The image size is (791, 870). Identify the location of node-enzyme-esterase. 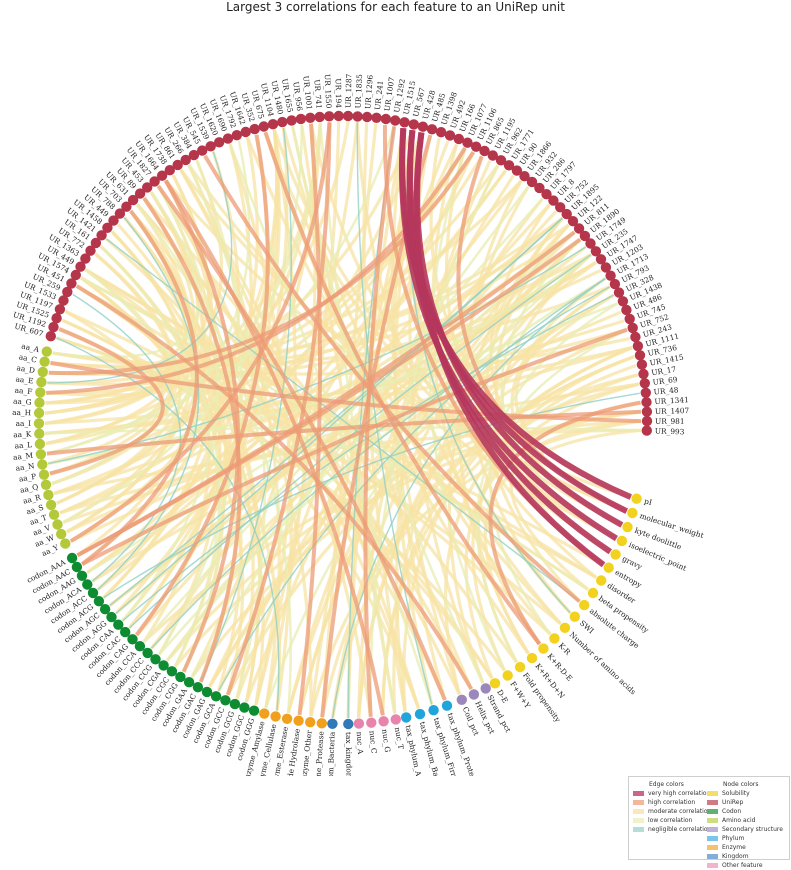
(287, 718).